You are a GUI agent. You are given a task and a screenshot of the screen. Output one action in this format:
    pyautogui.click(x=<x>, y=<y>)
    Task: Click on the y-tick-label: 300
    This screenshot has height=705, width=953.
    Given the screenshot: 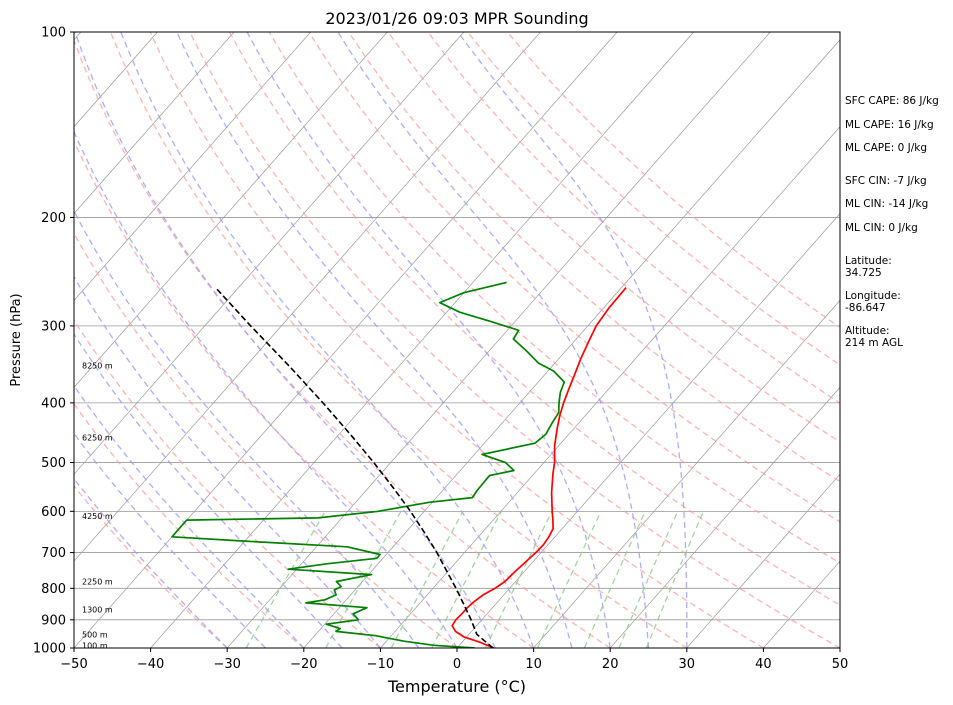 What is the action you would take?
    pyautogui.click(x=53, y=326)
    